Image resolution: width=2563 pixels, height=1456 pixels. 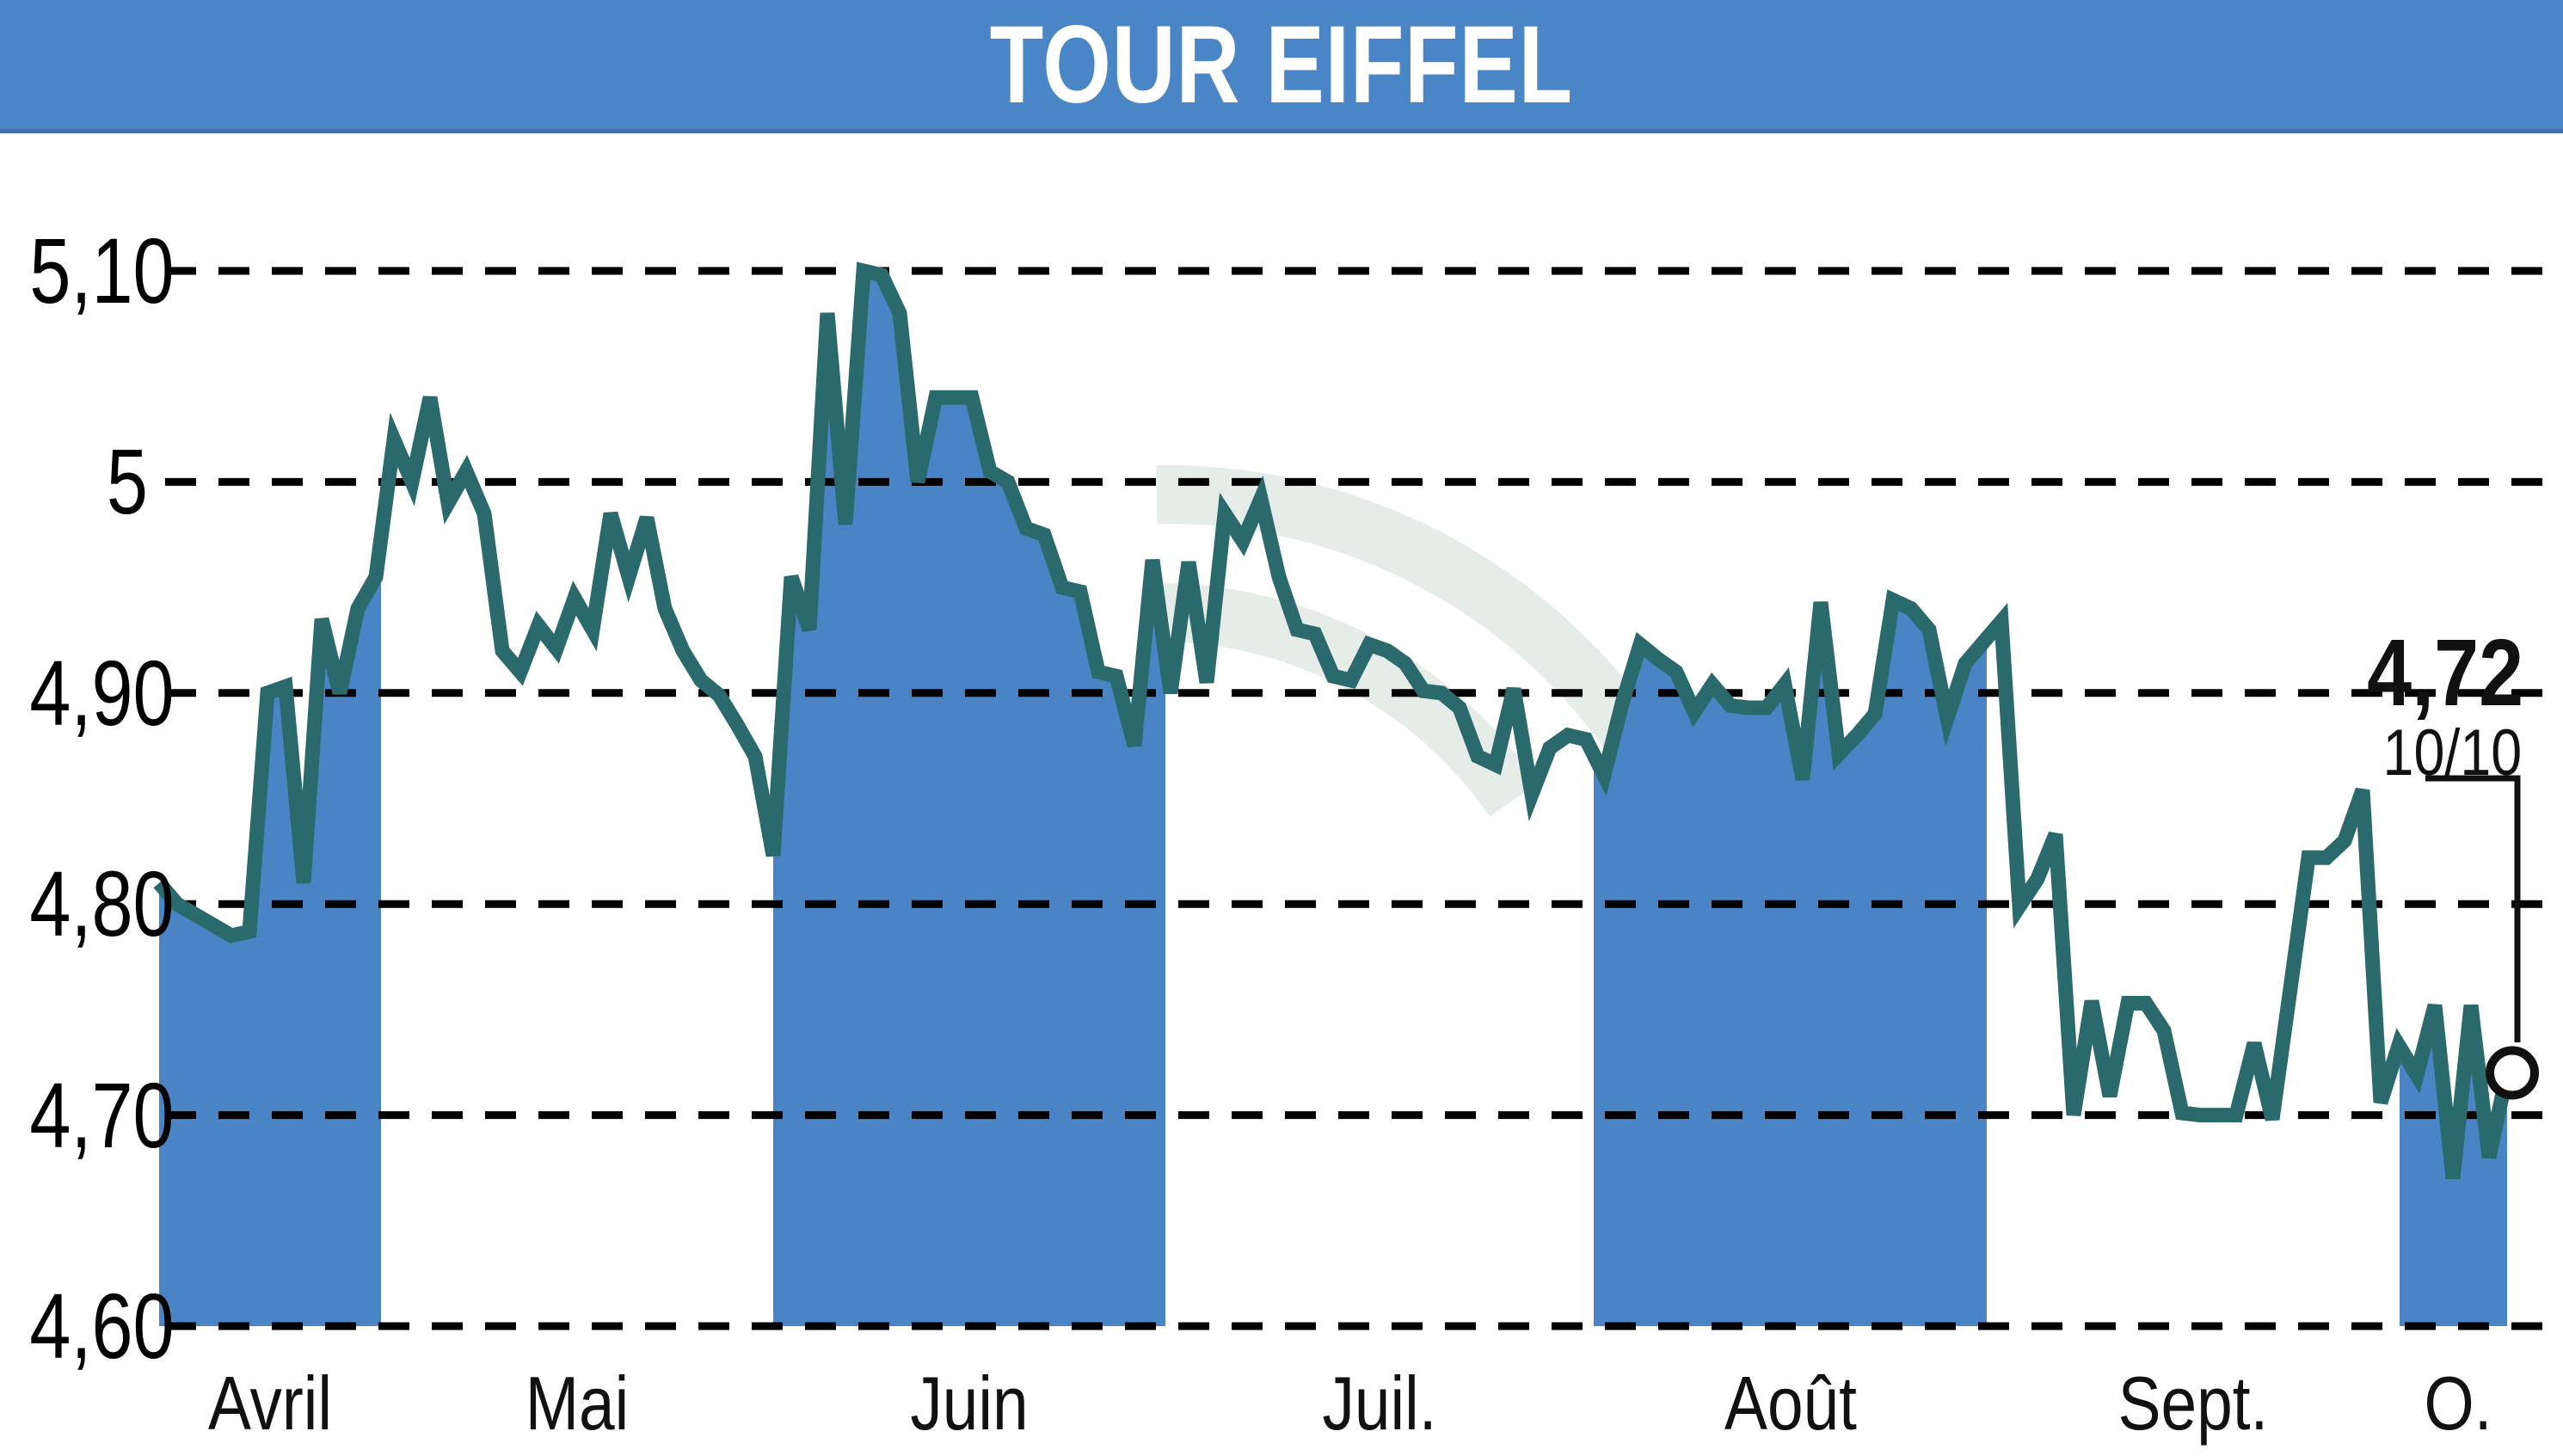 I want to click on title-bar: TOUR EIFFEL, so click(x=1281, y=67).